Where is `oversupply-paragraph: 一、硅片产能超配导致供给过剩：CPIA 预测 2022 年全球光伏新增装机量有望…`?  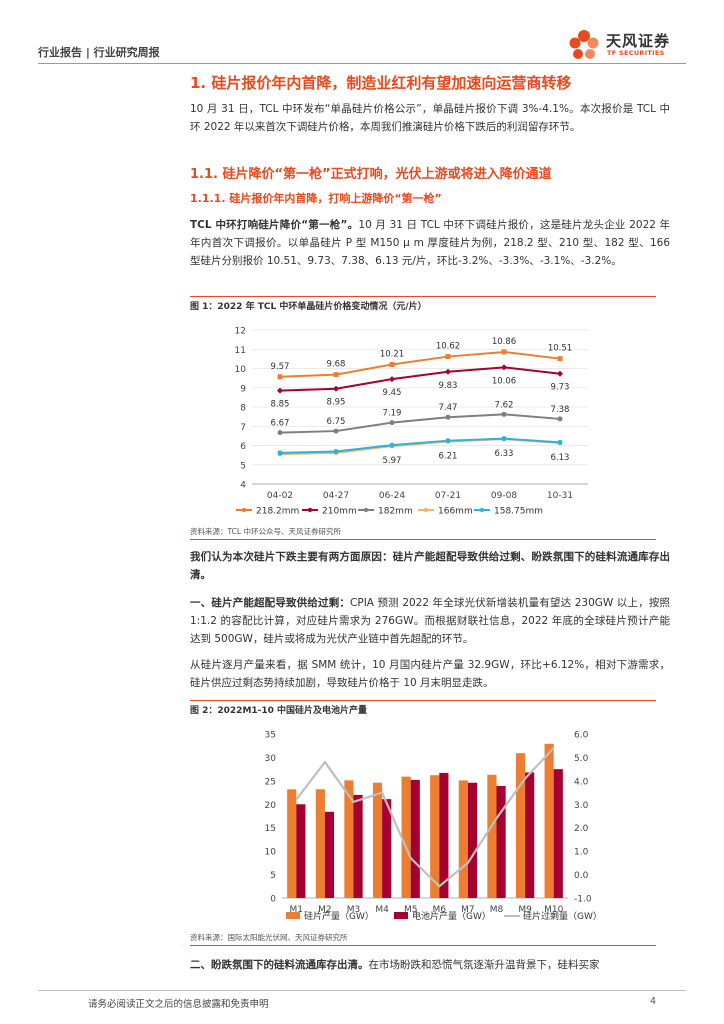
oversupply-paragraph: 一、硅片产能超配导致供给过剩：CPIA 预测 2022 年全球光伏新增装机量有望… is located at coordinates (430, 621).